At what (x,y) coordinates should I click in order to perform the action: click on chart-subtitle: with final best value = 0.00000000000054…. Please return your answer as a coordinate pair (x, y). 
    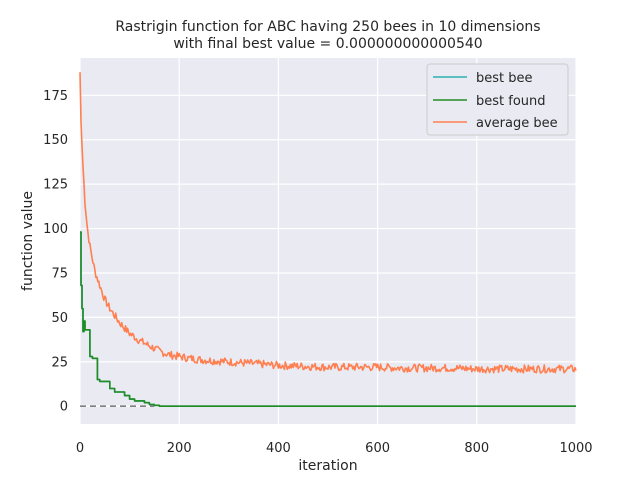
    Looking at the image, I should click on (327, 44).